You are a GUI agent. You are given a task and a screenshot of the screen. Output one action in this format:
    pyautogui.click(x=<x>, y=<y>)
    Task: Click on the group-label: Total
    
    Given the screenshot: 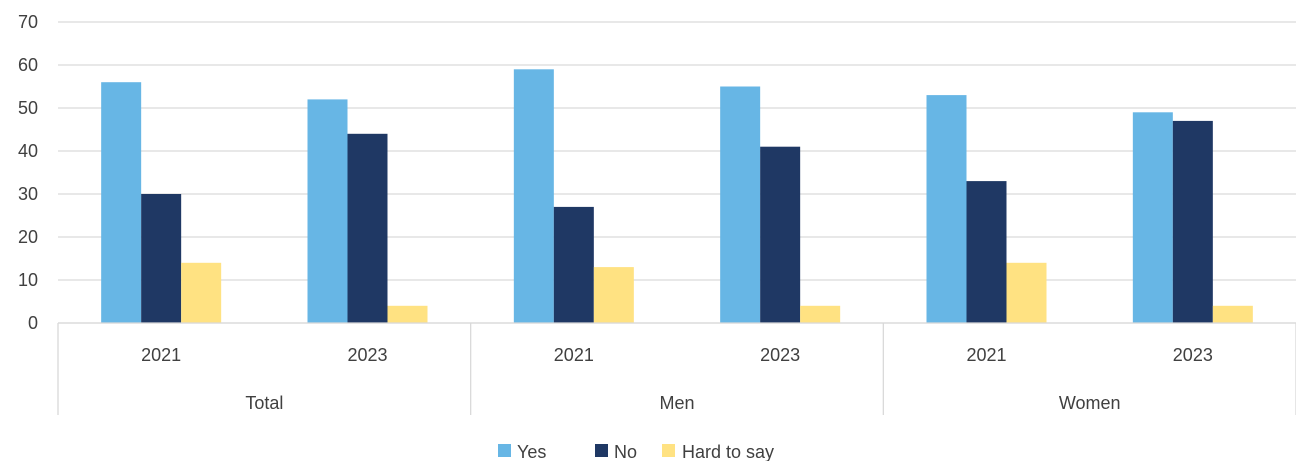 What is the action you would take?
    pyautogui.click(x=264, y=403)
    